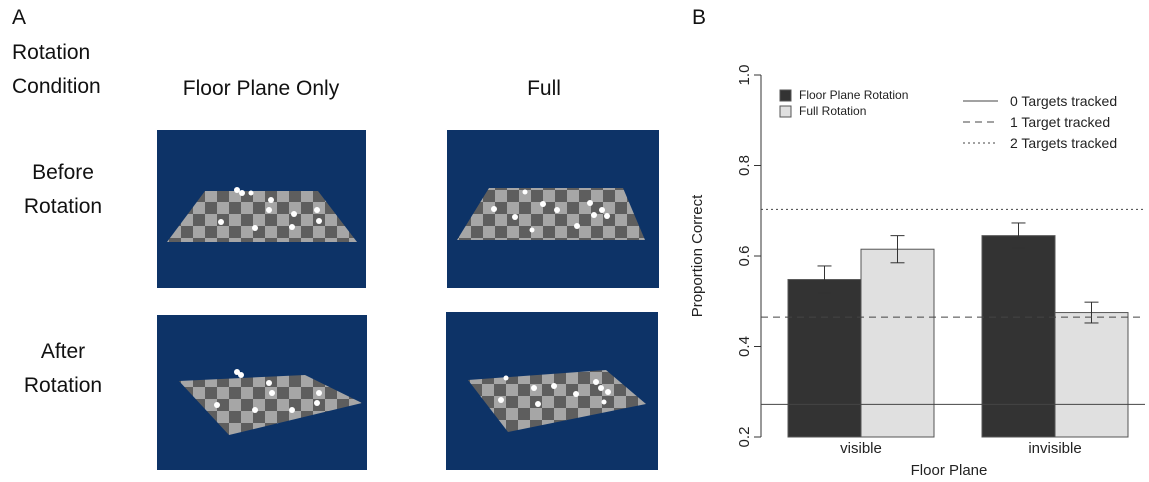  I want to click on scene-before-floor-only, so click(261, 209).